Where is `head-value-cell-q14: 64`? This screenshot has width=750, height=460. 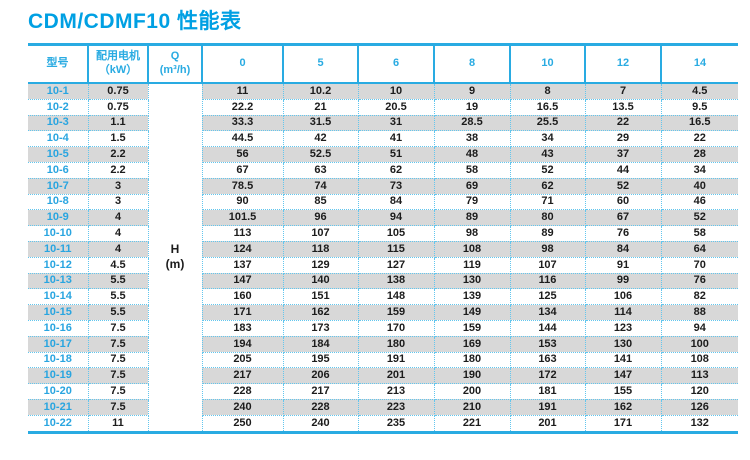
head-value-cell-q14: 64 is located at coordinates (699, 249).